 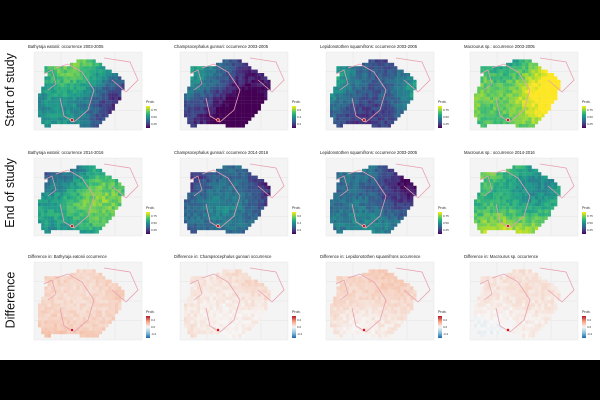 I want to click on legend-tick-label: -0.2, so click(x=446, y=334).